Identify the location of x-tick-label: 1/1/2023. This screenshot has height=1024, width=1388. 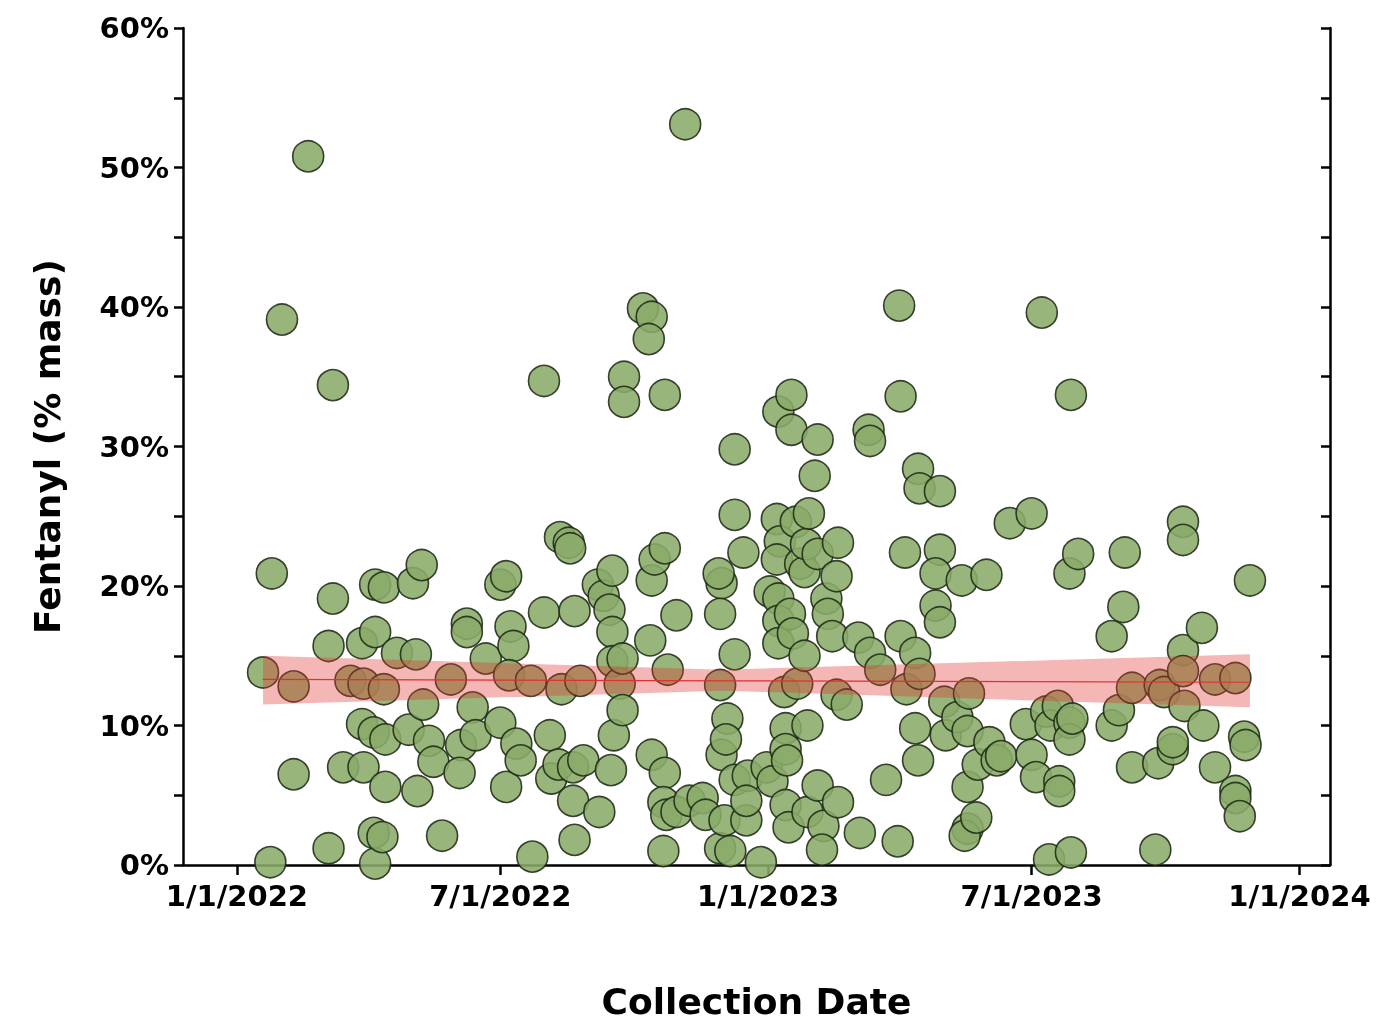
(768, 895).